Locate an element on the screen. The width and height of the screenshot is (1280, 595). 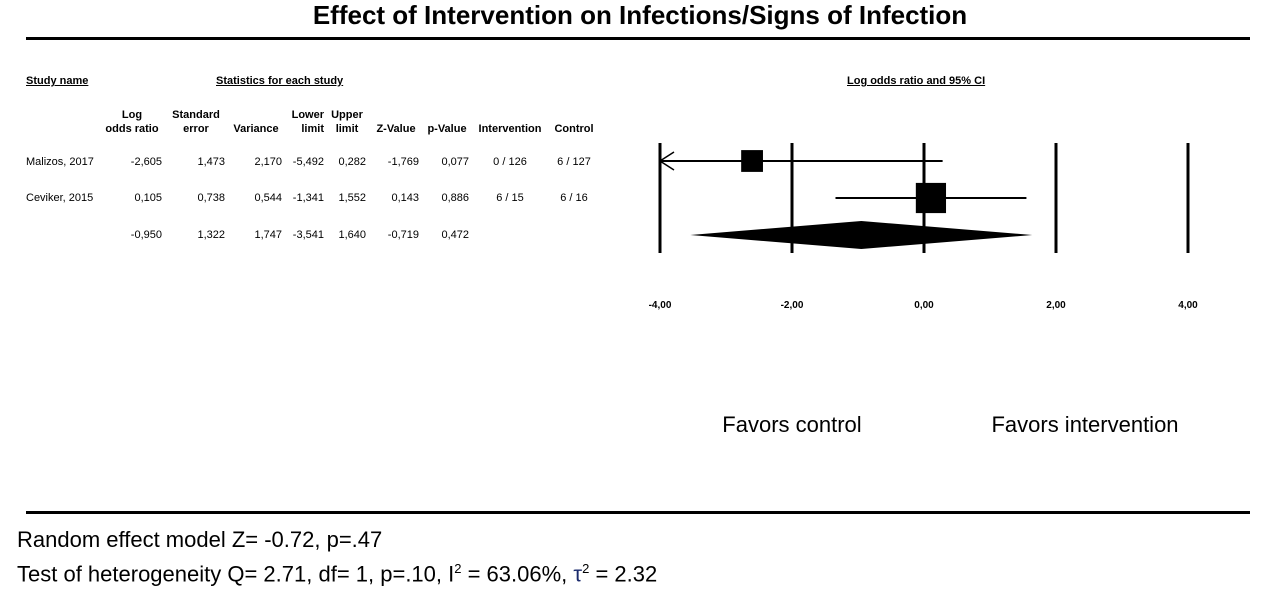
x-tick-label: 0,00 is located at coordinates (924, 305).